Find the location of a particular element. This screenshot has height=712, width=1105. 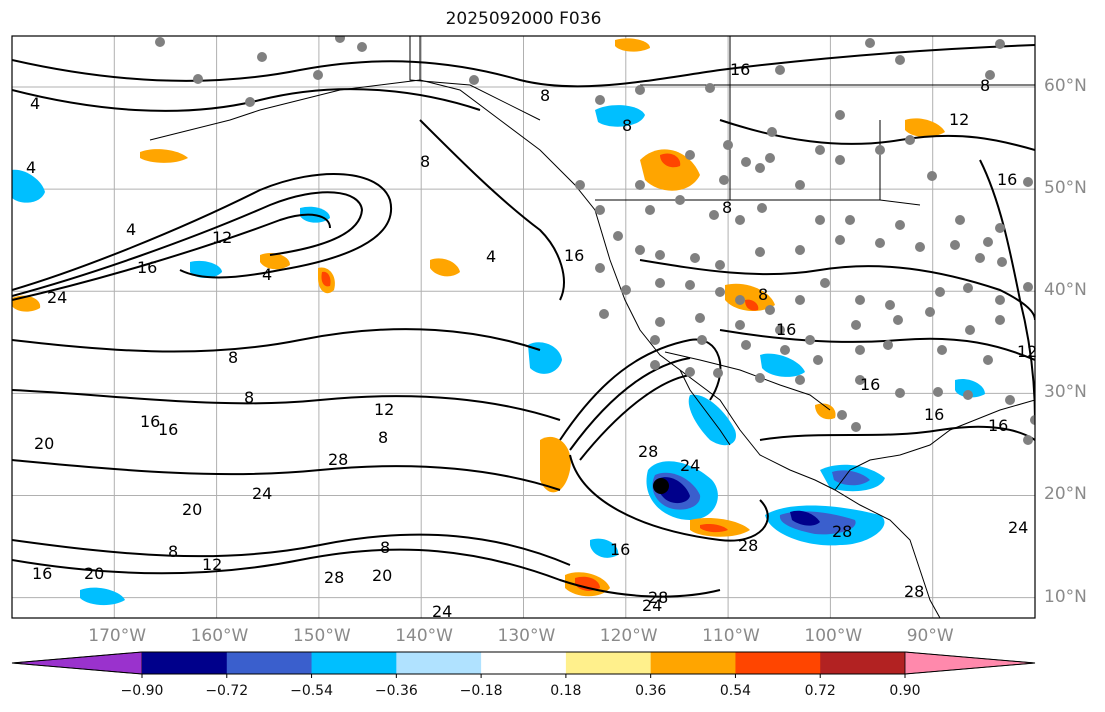

swirl-contour is located at coordinates (669, 498).